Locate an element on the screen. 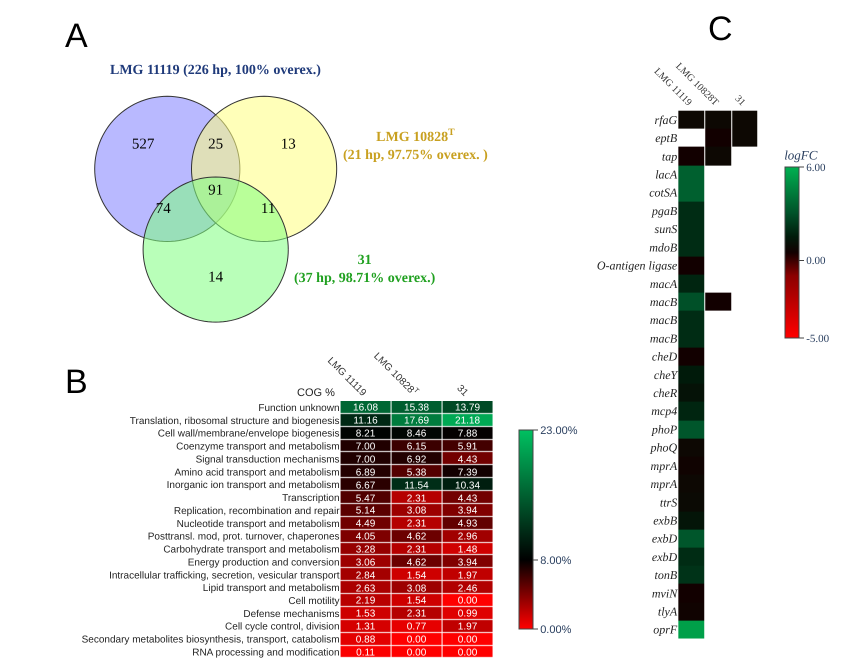 The height and width of the screenshot is (670, 845). data-label: 8.46 is located at coordinates (416, 434).